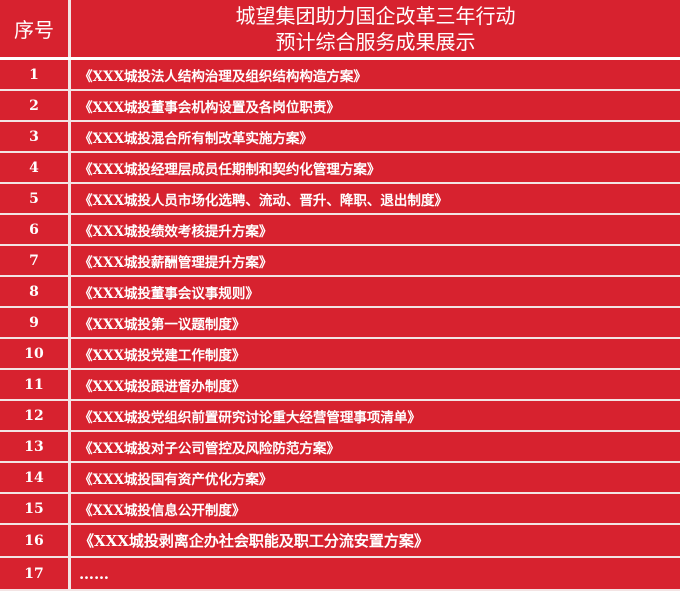 The width and height of the screenshot is (680, 594). Describe the element at coordinates (375, 41) in the screenshot. I see `title-line-2: 预计综合服务成果展示` at that location.